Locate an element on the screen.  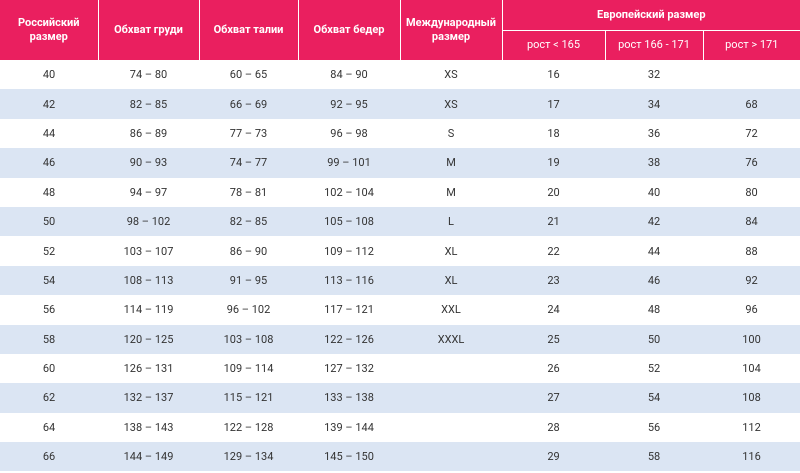
table-cell: 120 – 125 is located at coordinates (148, 339).